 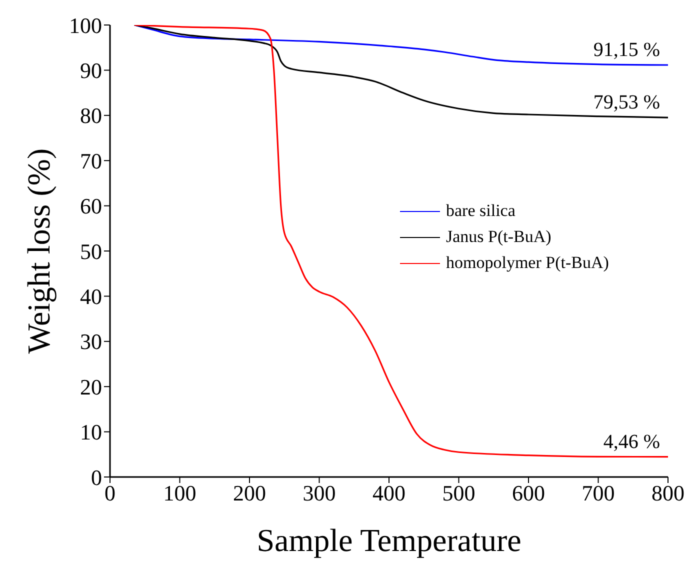 I want to click on y-tick-label: 10, so click(x=91, y=432).